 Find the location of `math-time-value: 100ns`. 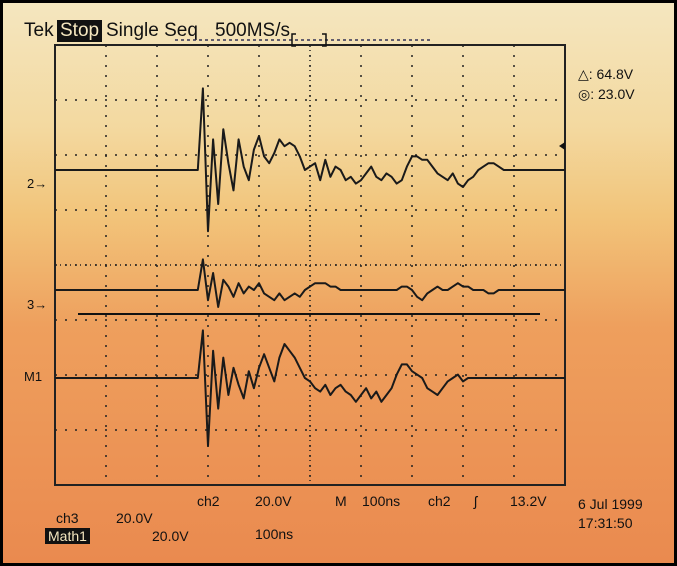

math-time-value: 100ns is located at coordinates (274, 534).